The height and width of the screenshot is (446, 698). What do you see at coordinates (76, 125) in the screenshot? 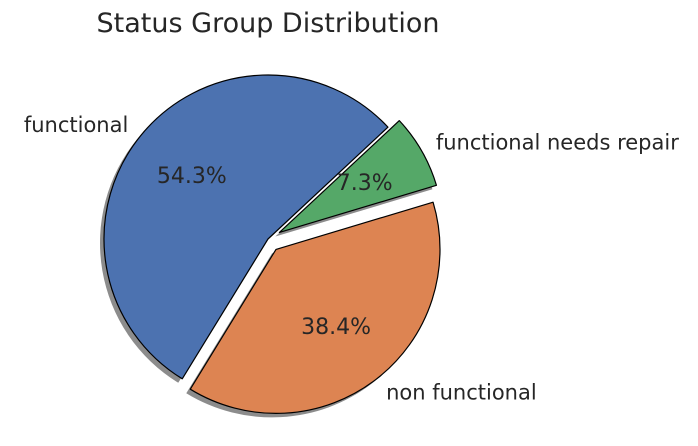
I see `slice-label-functional: functional` at bounding box center [76, 125].